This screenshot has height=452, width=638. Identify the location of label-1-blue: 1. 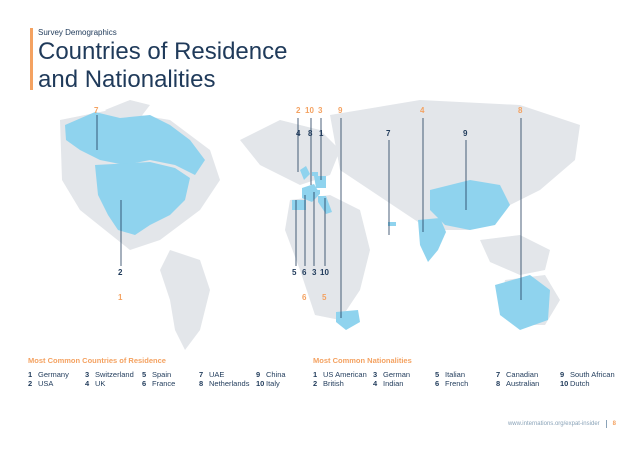
(321, 133).